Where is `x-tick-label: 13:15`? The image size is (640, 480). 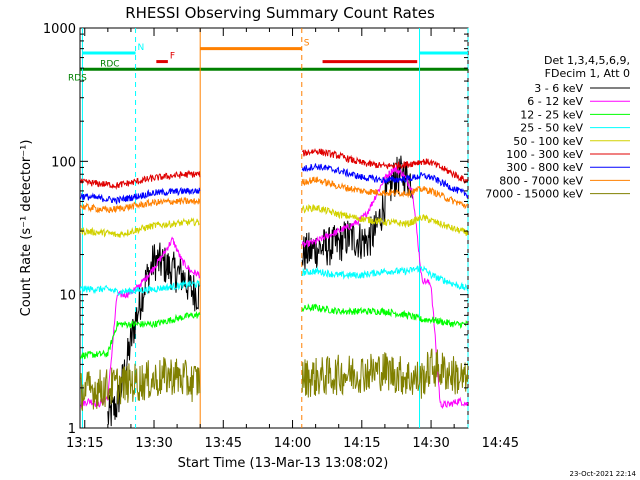
x-tick-label: 13:15 is located at coordinates (84, 443).